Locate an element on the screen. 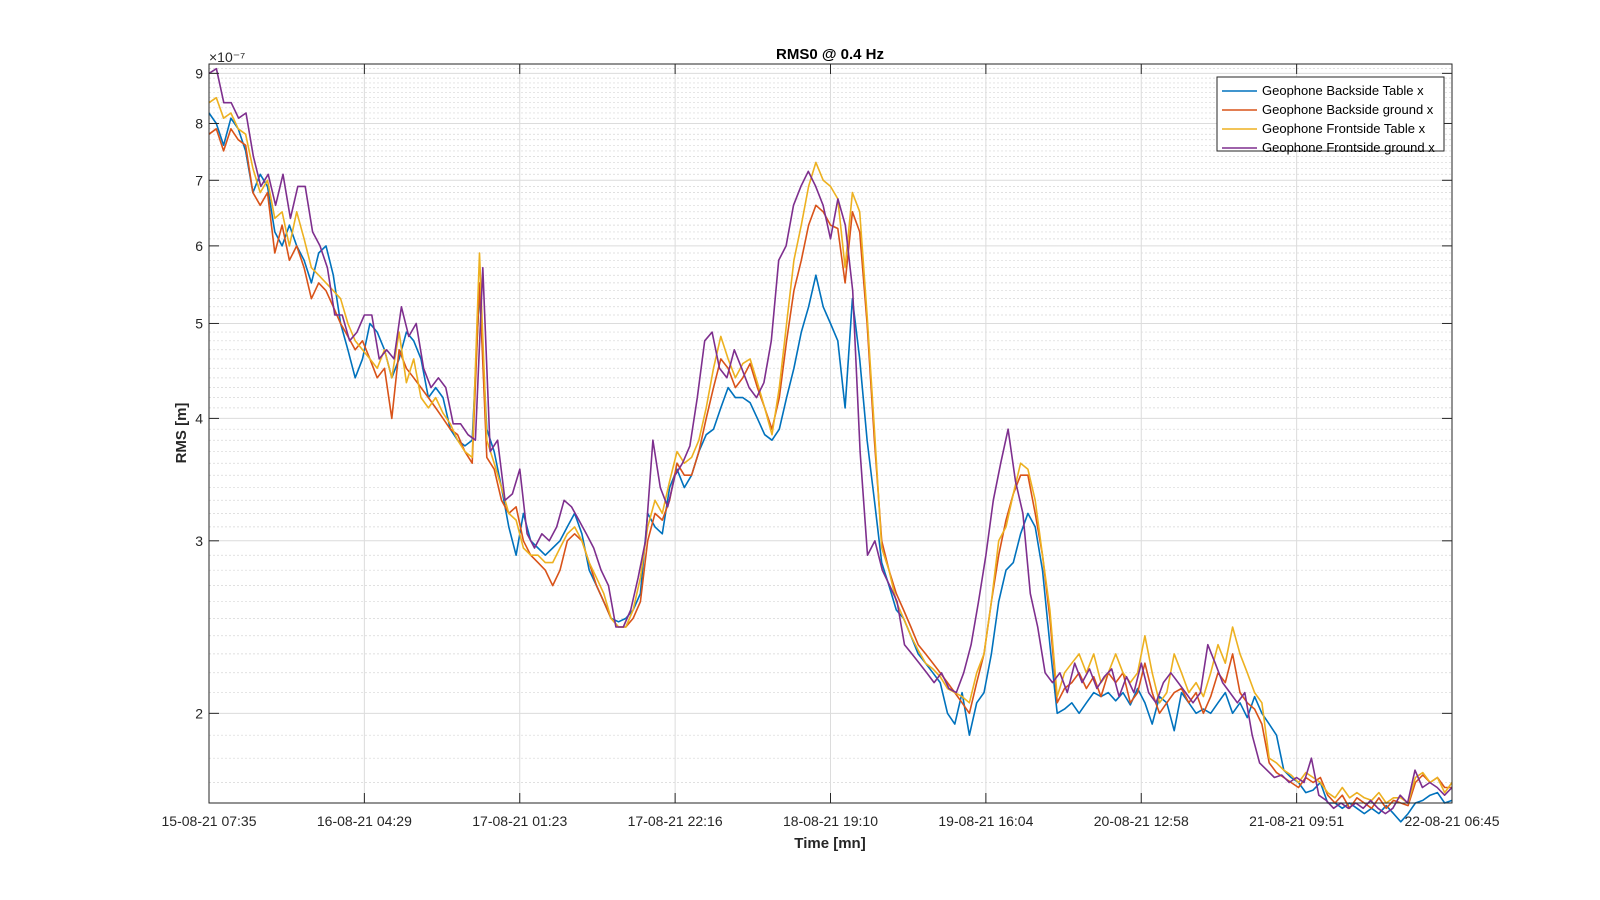  y-tick-label: 2 is located at coordinates (199, 713).